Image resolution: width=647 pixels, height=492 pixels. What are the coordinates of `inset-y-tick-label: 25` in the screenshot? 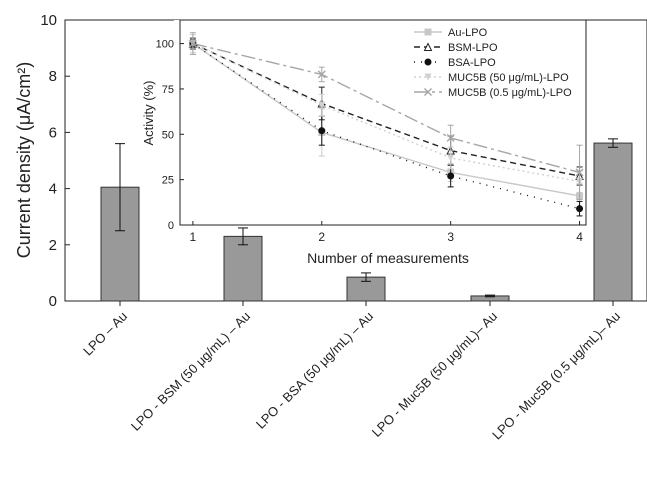 It's located at (168, 181).